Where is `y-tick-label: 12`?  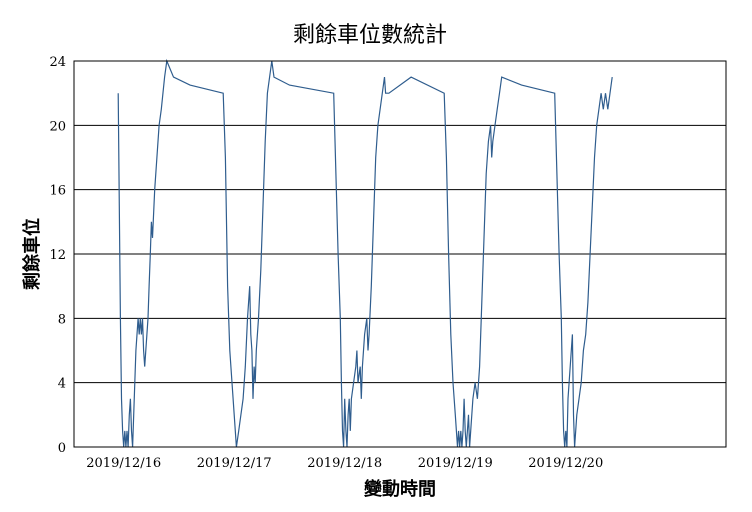
y-tick-label: 12 is located at coordinates (57, 255).